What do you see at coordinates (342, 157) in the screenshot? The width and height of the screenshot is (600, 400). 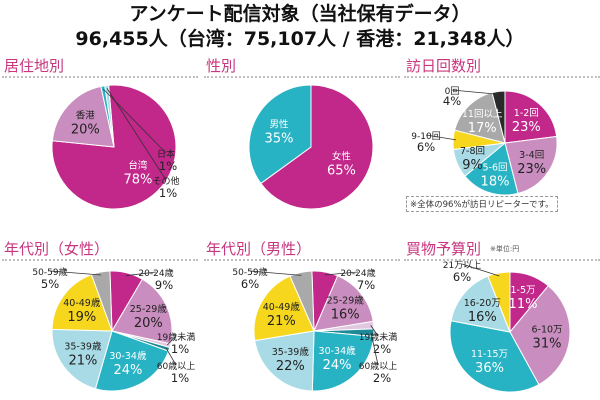 I see `slice-label: 女性` at bounding box center [342, 157].